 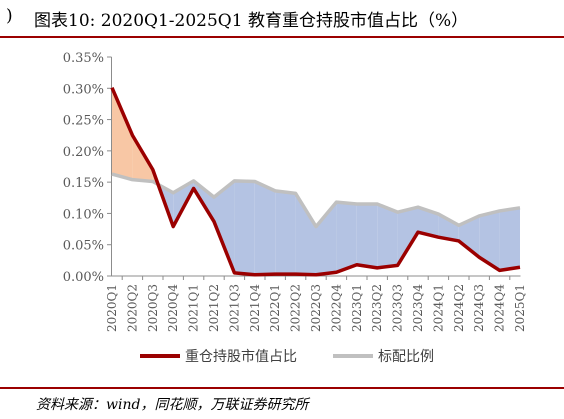 I want to click on x-tick-label: 2024Q2, so click(x=459, y=308).